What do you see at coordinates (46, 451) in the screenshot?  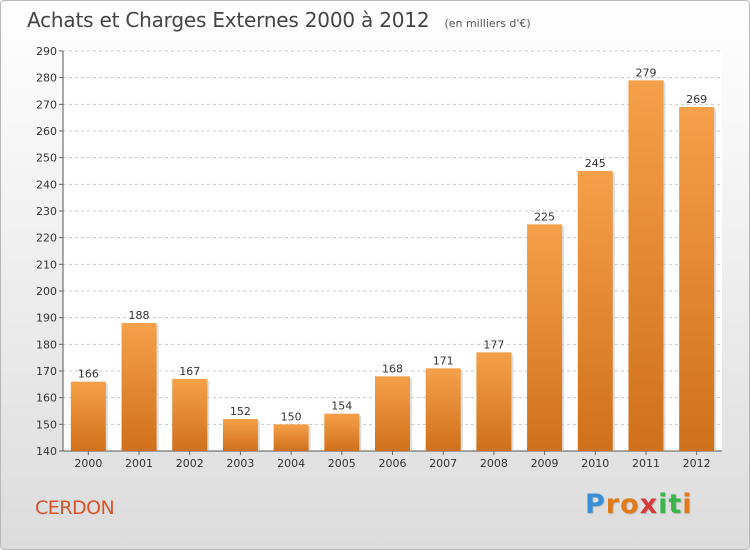 I see `y-tick-label: 140` at bounding box center [46, 451].